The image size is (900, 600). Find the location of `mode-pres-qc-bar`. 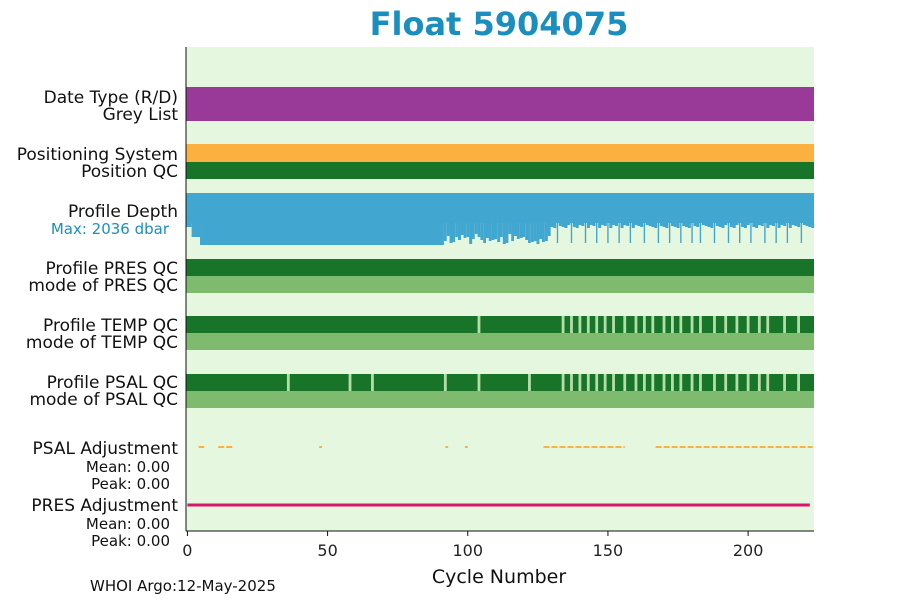

mode-pres-qc-bar is located at coordinates (500, 284).